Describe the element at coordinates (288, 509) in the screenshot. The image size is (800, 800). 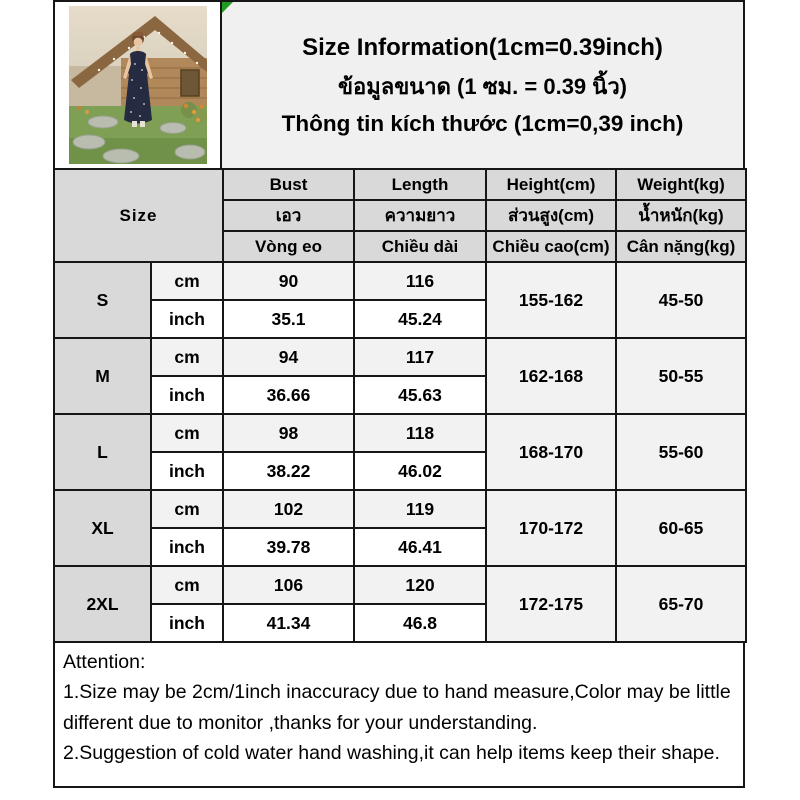
I see `xl-bust-cm: 102` at that location.